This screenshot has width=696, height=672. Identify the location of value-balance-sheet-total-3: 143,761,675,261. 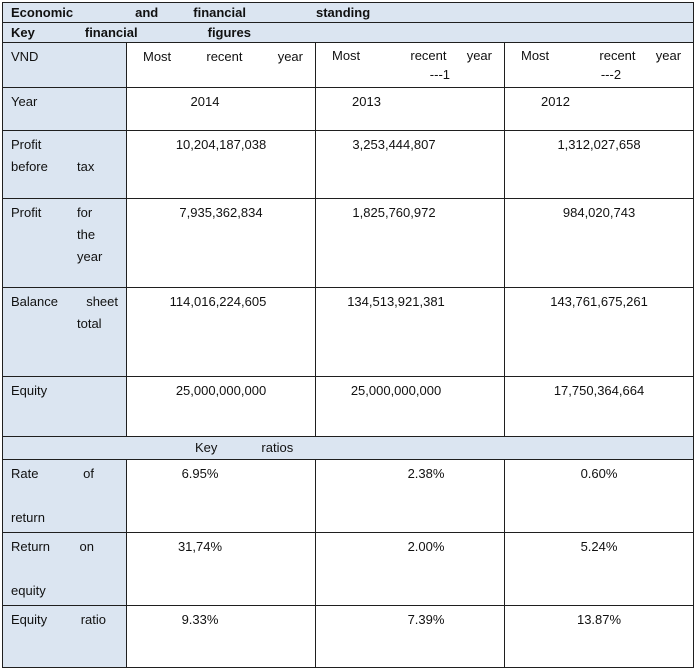
(599, 332).